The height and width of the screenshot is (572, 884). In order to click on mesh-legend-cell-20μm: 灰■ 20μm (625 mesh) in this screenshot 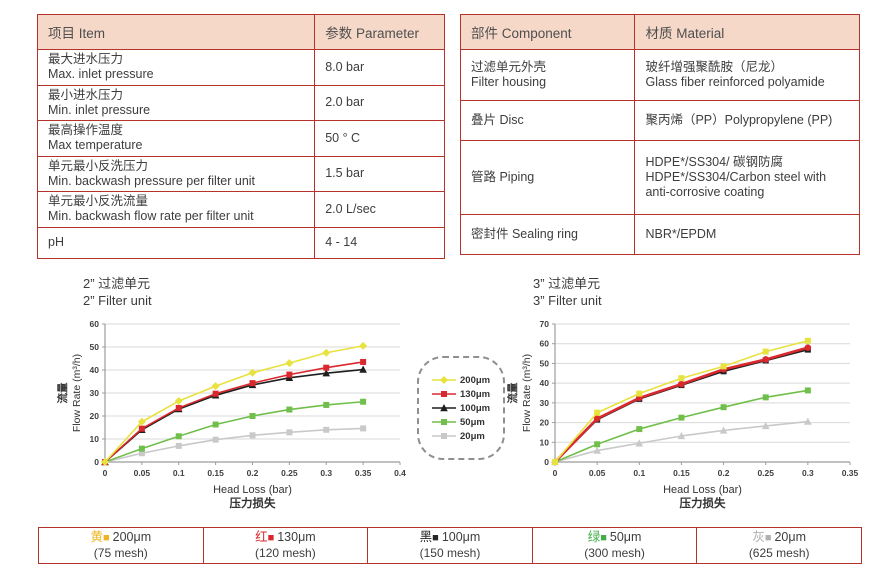, I will do `click(779, 545)`.